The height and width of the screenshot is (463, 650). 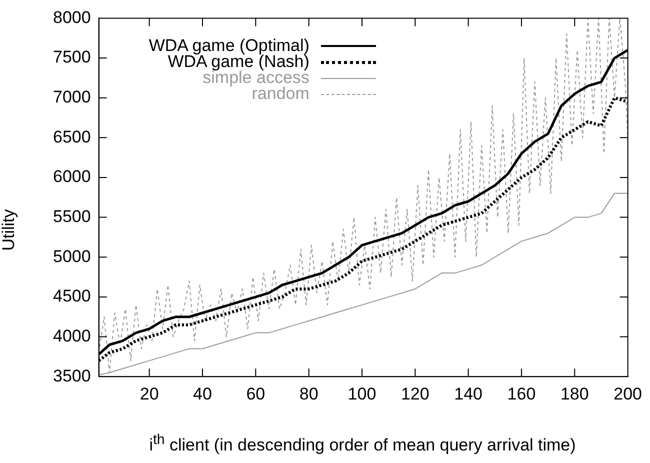 I want to click on x-tick-label: 100, so click(x=362, y=394).